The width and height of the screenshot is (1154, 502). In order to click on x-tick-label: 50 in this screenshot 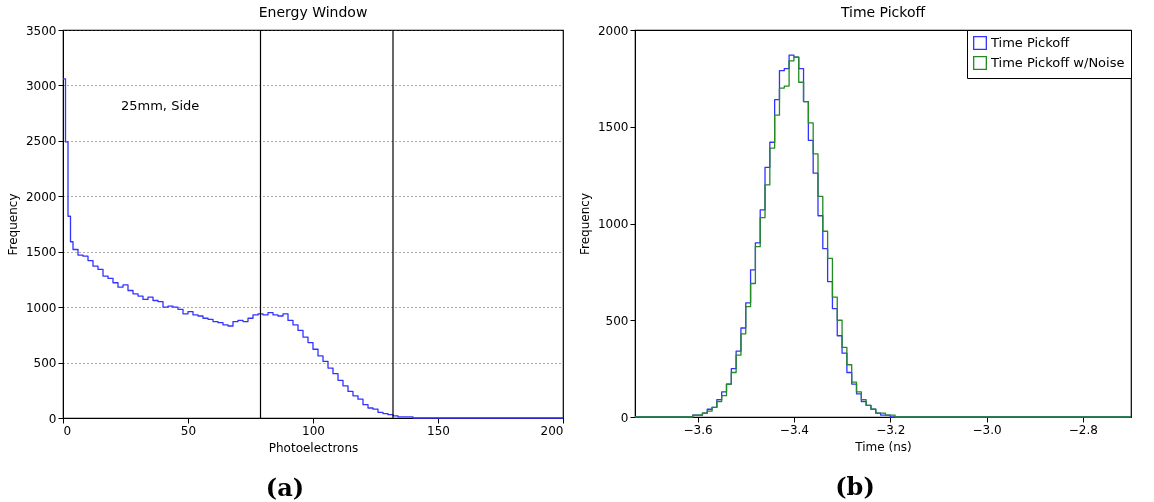, I will do `click(188, 430)`.